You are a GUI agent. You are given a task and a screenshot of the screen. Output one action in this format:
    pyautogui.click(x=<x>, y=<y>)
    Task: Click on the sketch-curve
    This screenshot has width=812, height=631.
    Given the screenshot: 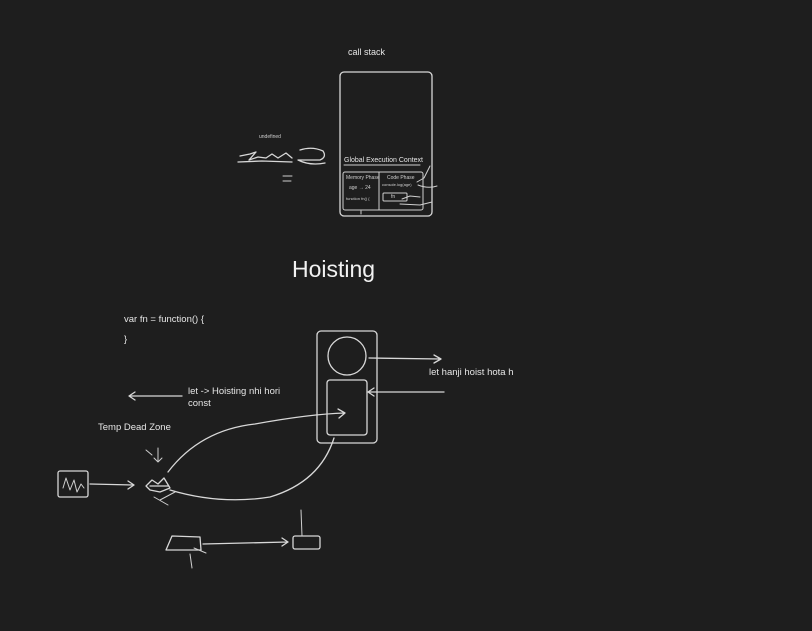 What is the action you would take?
    pyautogui.click(x=311, y=156)
    